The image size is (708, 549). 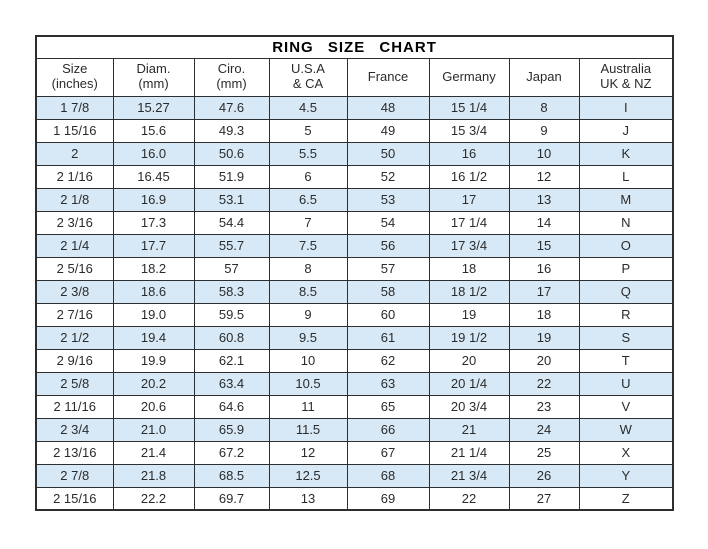 What do you see at coordinates (544, 406) in the screenshot?
I see `table-cell: 23` at bounding box center [544, 406].